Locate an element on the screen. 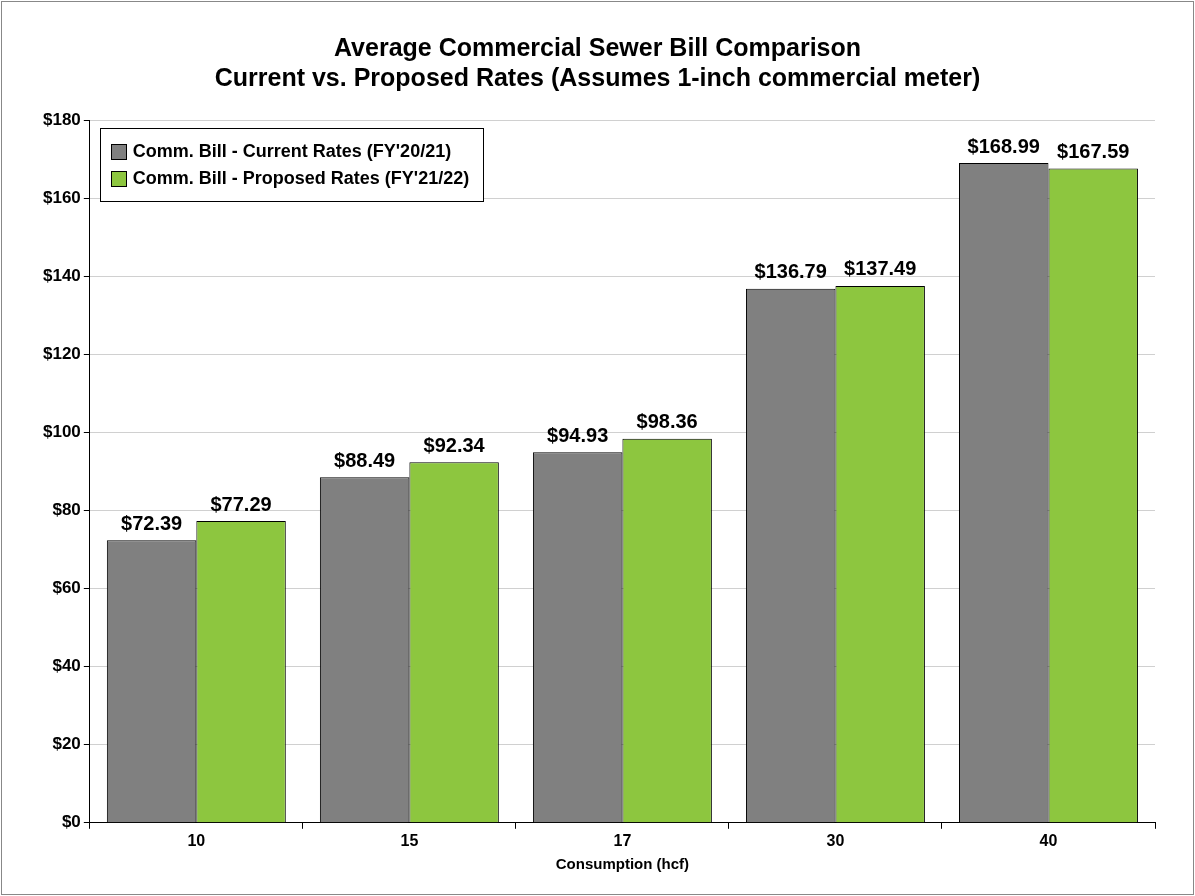  legend-label: Comm. Bill - Proposed Rates (FY'21/22) is located at coordinates (301, 178).